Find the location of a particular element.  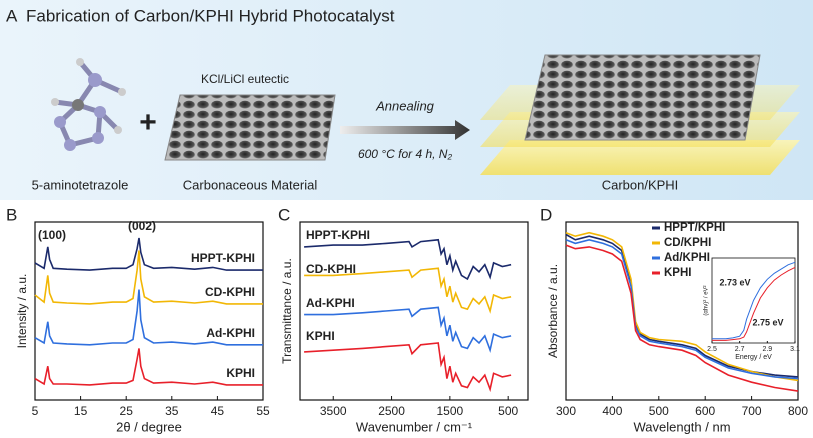

x-tick-label: 400 is located at coordinates (612, 411).